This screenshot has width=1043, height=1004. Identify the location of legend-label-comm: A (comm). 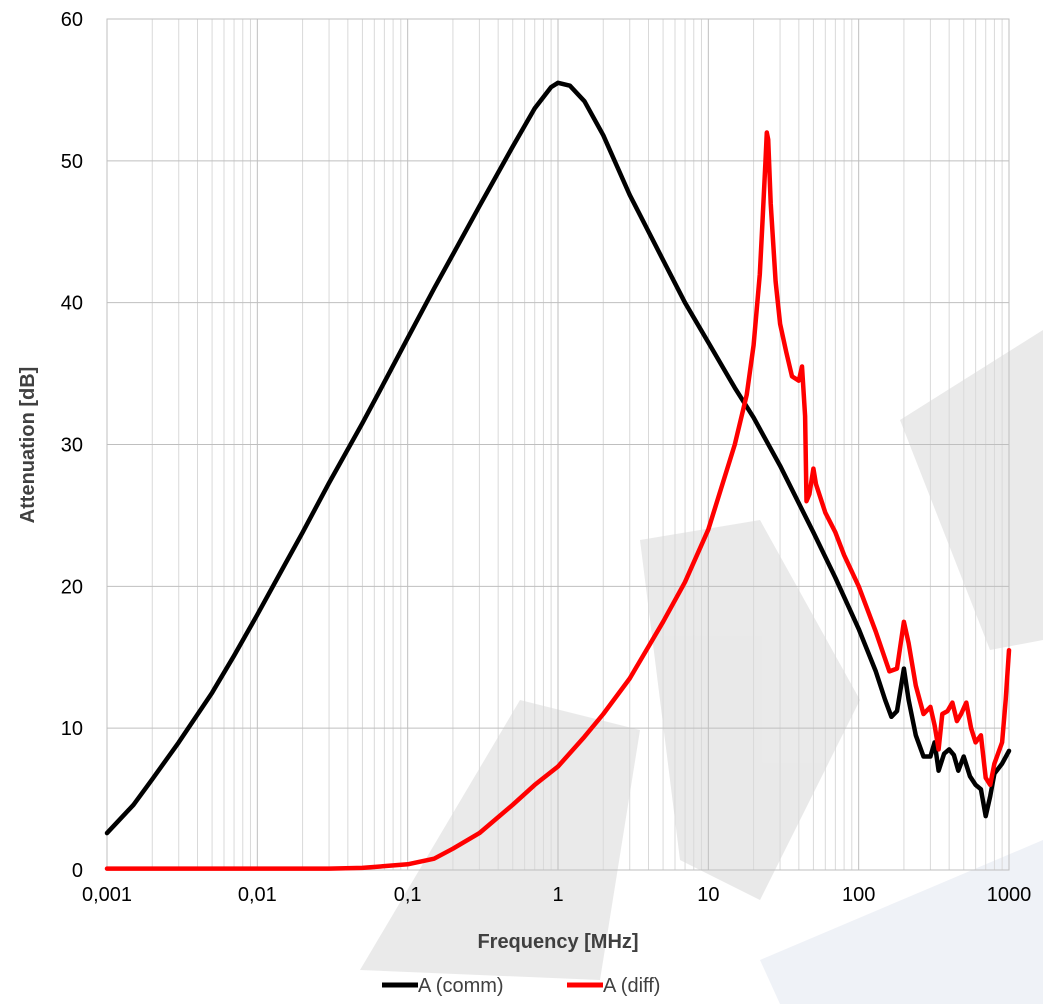
(461, 986).